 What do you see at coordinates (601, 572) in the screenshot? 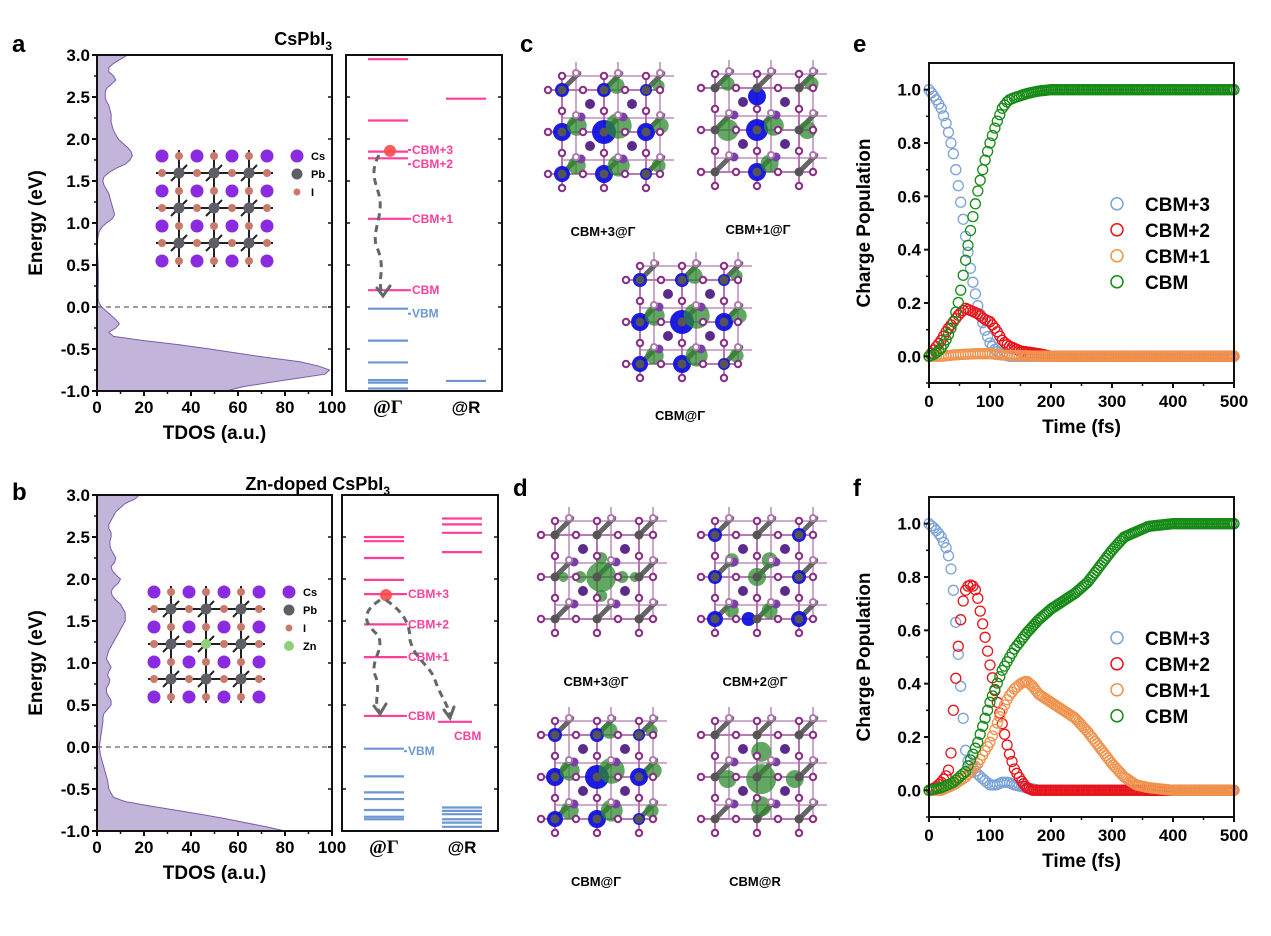
I see `orbital-lattice-d1` at bounding box center [601, 572].